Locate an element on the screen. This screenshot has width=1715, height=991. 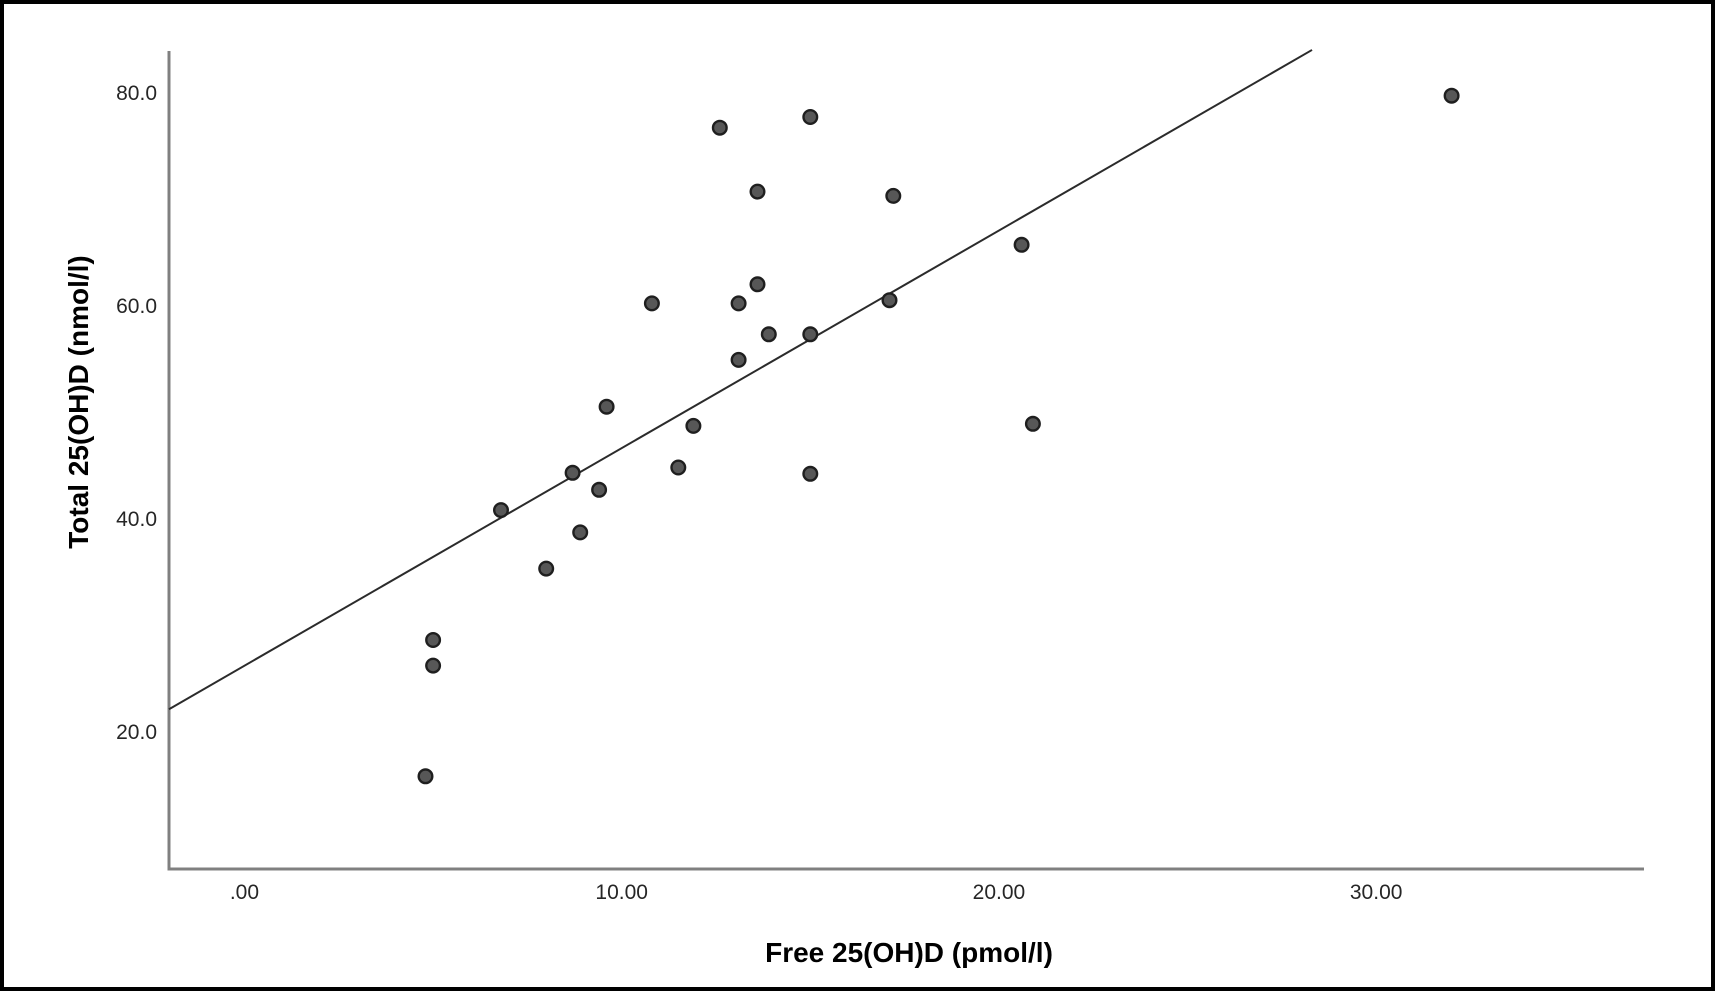
y-tick-label: 80.0 is located at coordinates (136, 93).